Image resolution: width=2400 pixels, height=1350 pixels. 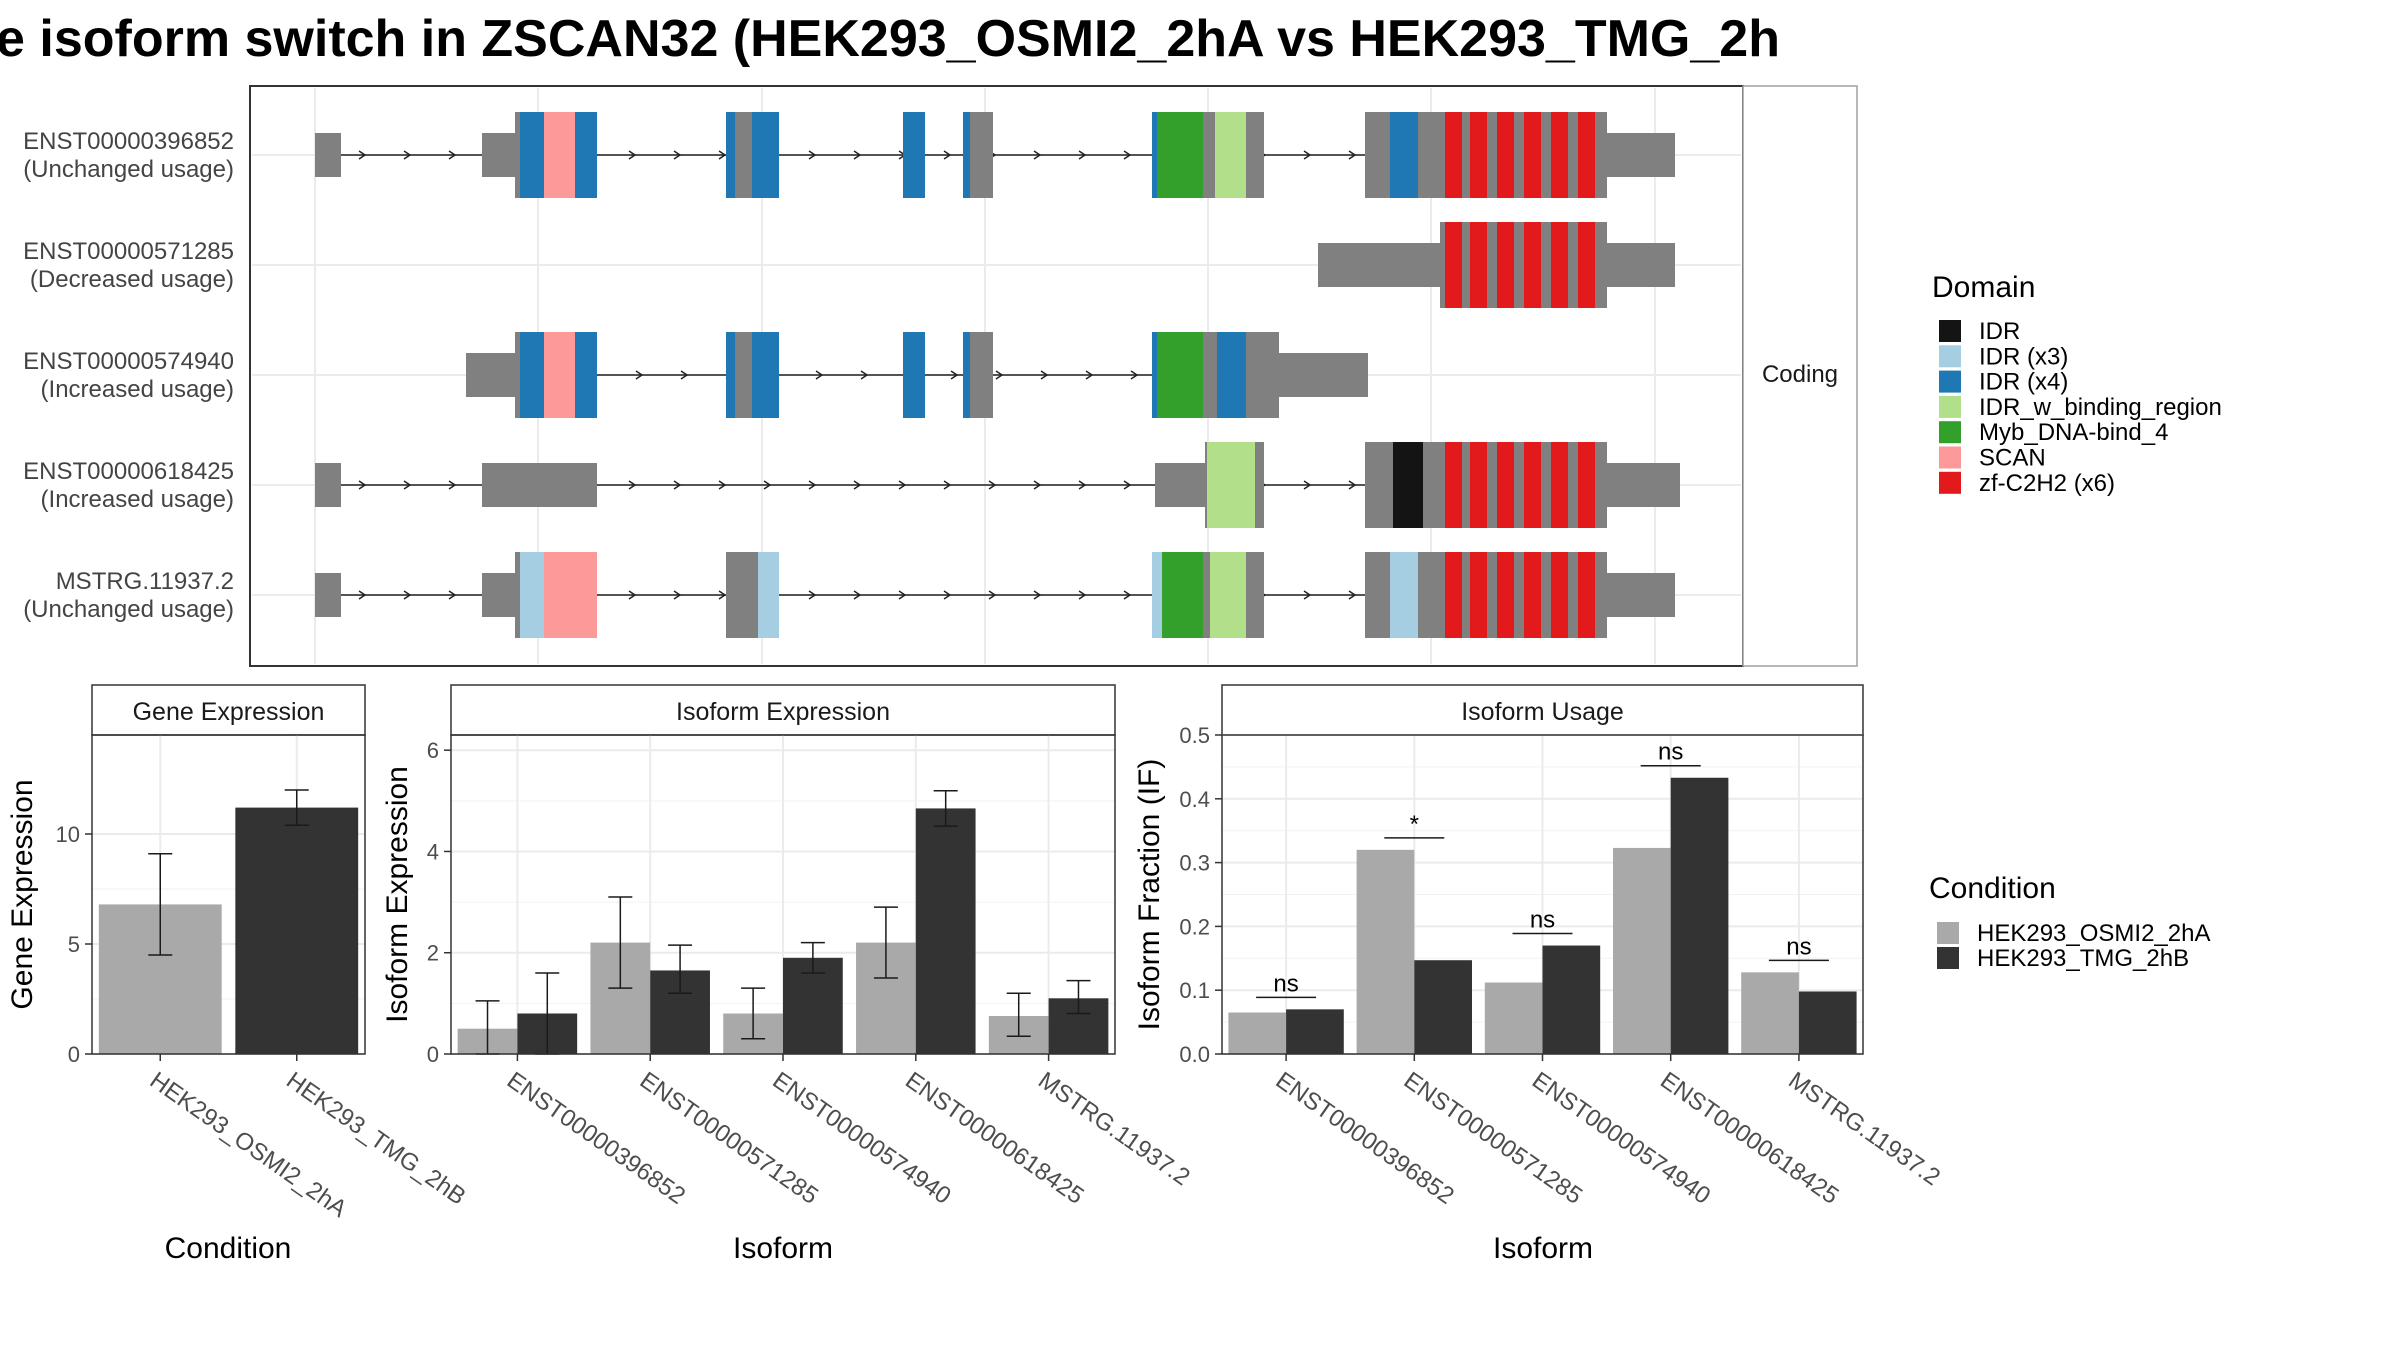 What do you see at coordinates (1149, 895) in the screenshot?
I see `y-axis-title: Isoform Fraction (IF)` at bounding box center [1149, 895].